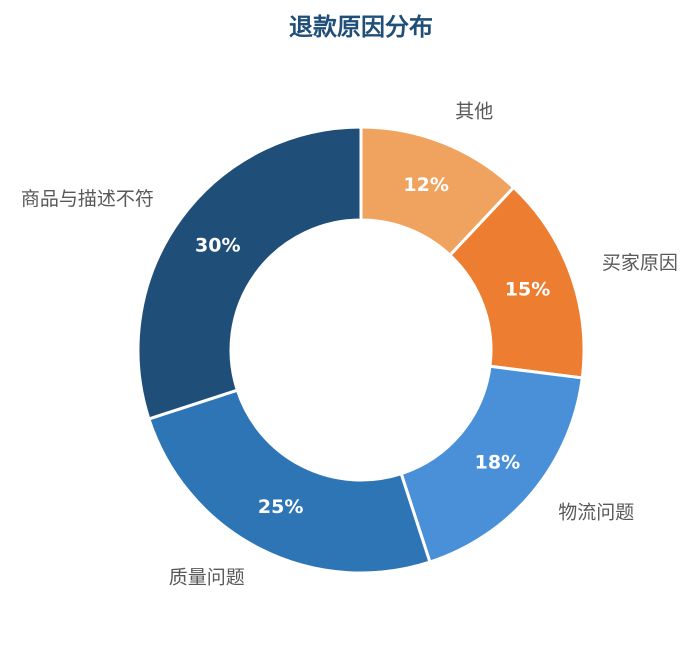 The width and height of the screenshot is (691, 649). I want to click on value-label: 18%, so click(497, 462).